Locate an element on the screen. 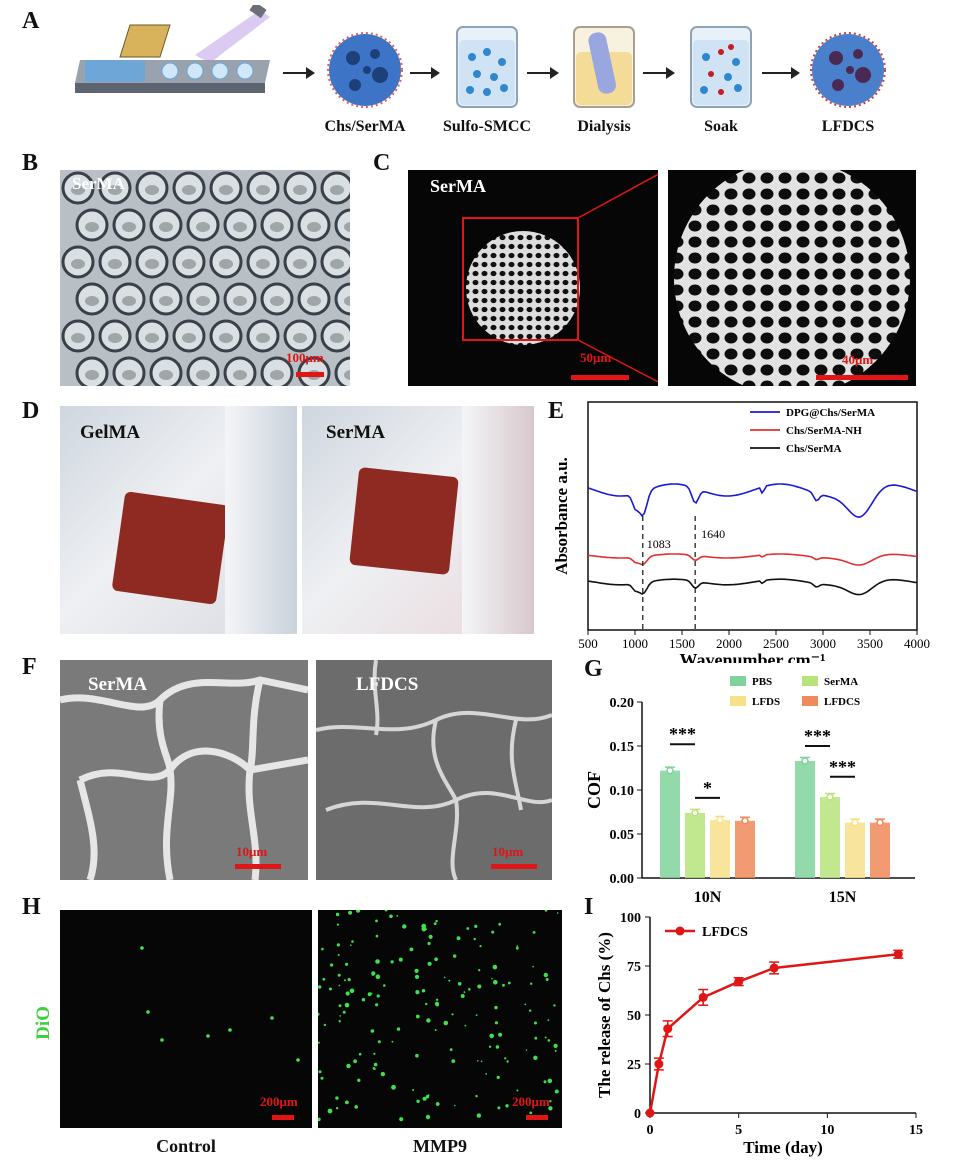  legend-marker is located at coordinates (680, 931).